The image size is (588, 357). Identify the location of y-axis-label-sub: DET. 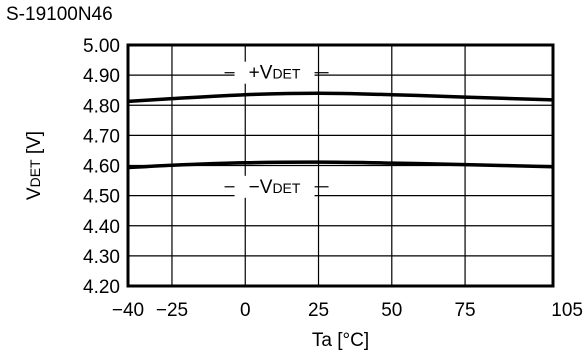
(35, 173).